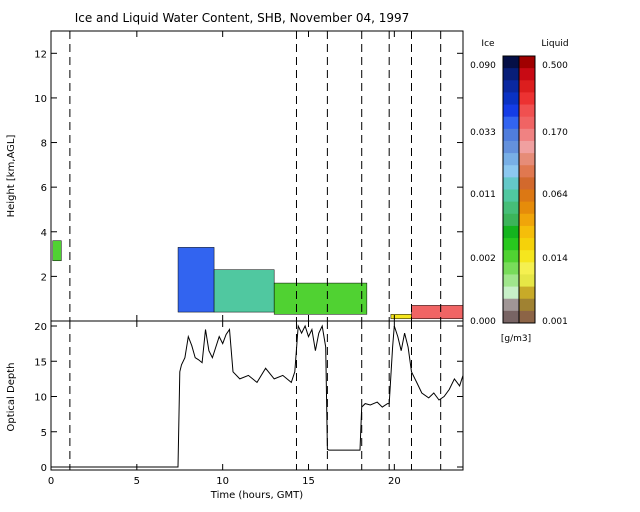 The image size is (640, 512). Describe the element at coordinates (44, 433) in the screenshot. I see `optical-depth-tick-label: 5` at that location.